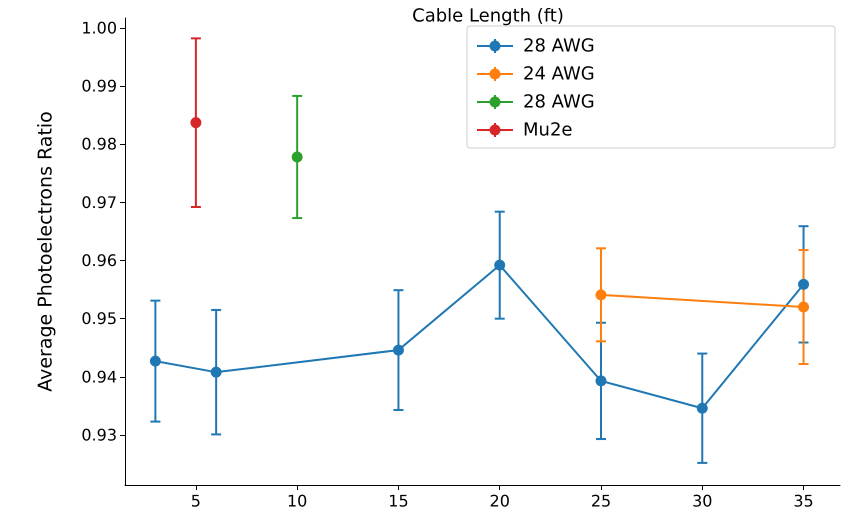 The image size is (841, 523). What do you see at coordinates (195, 501) in the screenshot?
I see `x-tick-label: 5` at bounding box center [195, 501].